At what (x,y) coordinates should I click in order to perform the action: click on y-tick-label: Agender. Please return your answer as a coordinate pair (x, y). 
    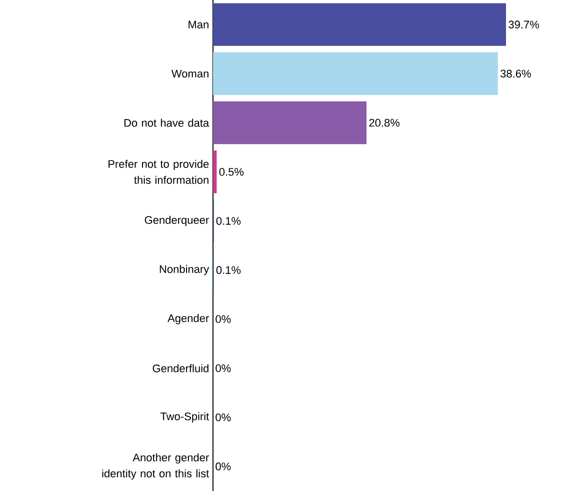
    Looking at the image, I should click on (188, 319).